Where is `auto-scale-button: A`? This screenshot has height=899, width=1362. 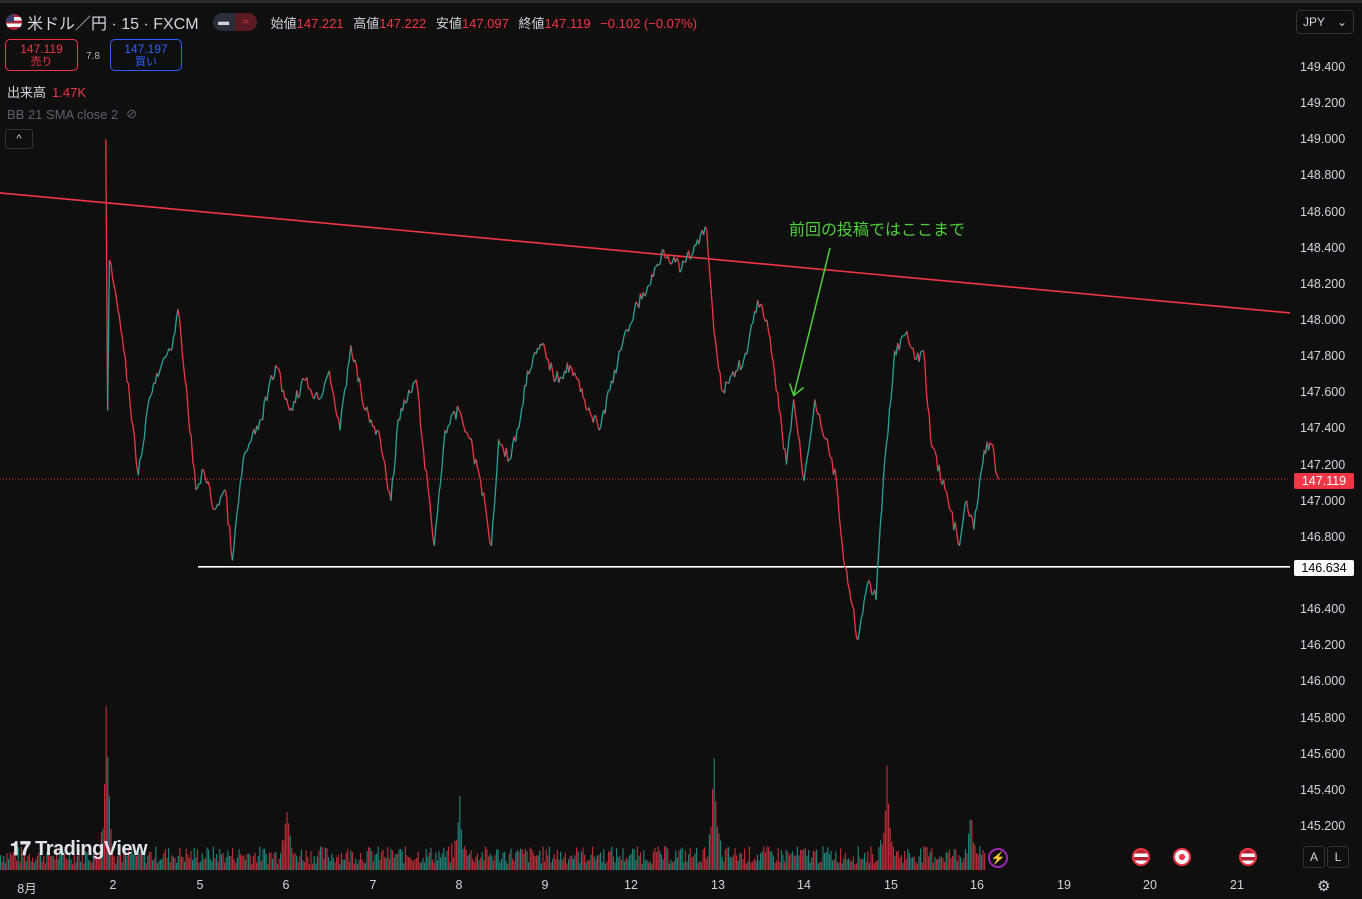 auto-scale-button: A is located at coordinates (1314, 857).